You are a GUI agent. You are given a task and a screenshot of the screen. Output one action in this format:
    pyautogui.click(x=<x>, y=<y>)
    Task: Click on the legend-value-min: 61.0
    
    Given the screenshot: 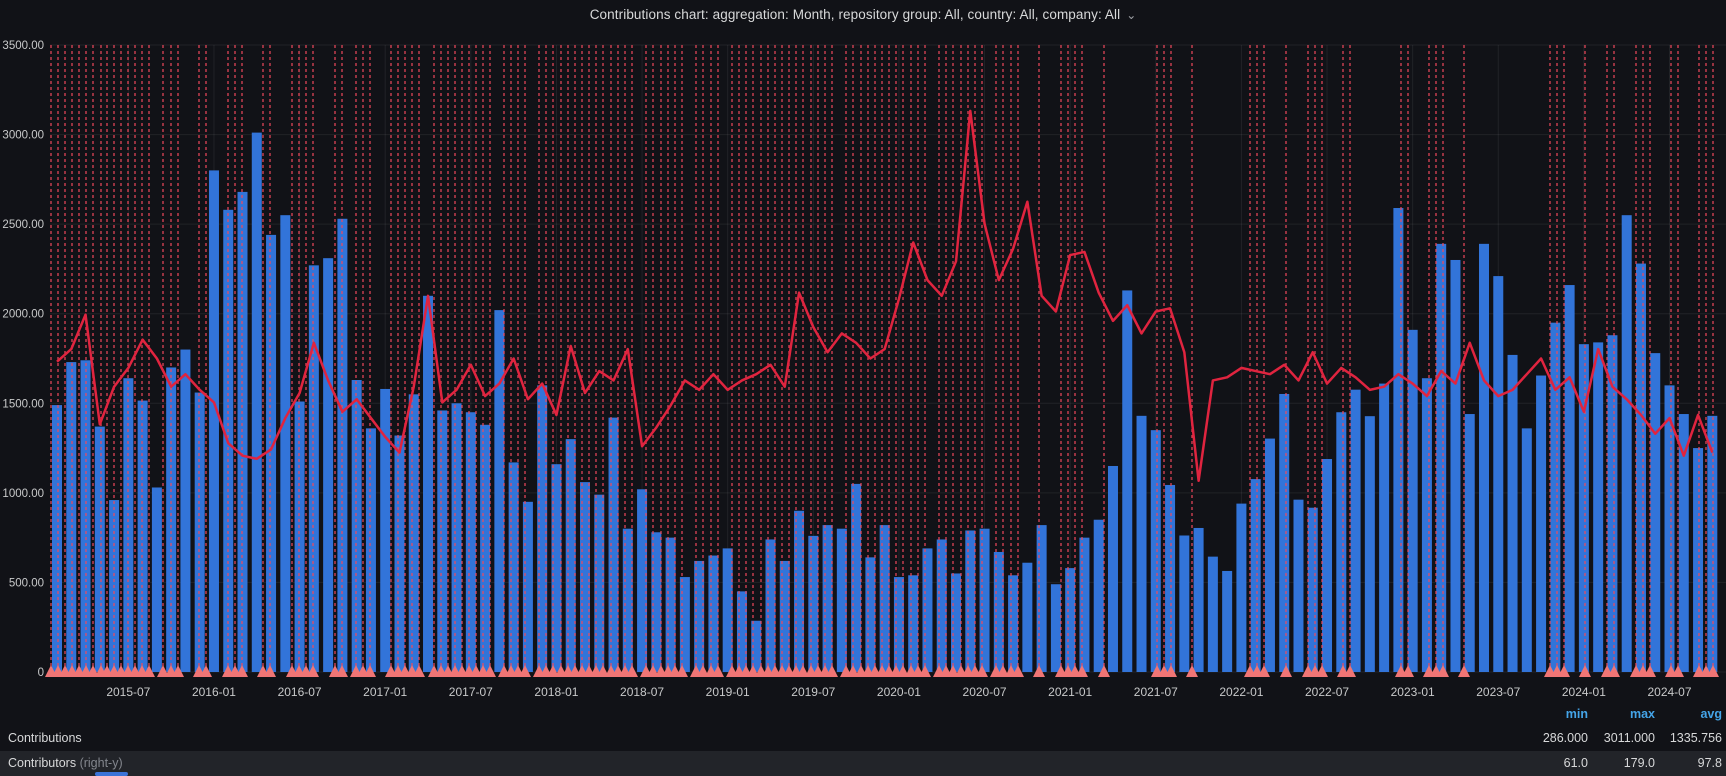 What is the action you would take?
    pyautogui.click(x=1575, y=763)
    